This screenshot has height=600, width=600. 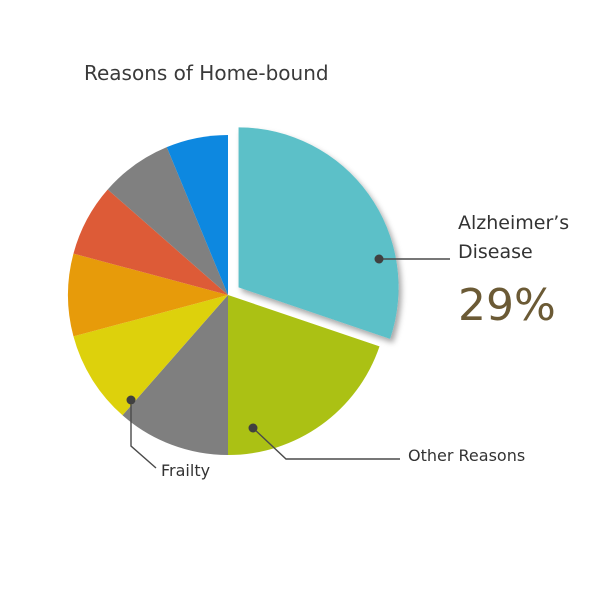 I want to click on frailty-label: Frailty, so click(x=185, y=470).